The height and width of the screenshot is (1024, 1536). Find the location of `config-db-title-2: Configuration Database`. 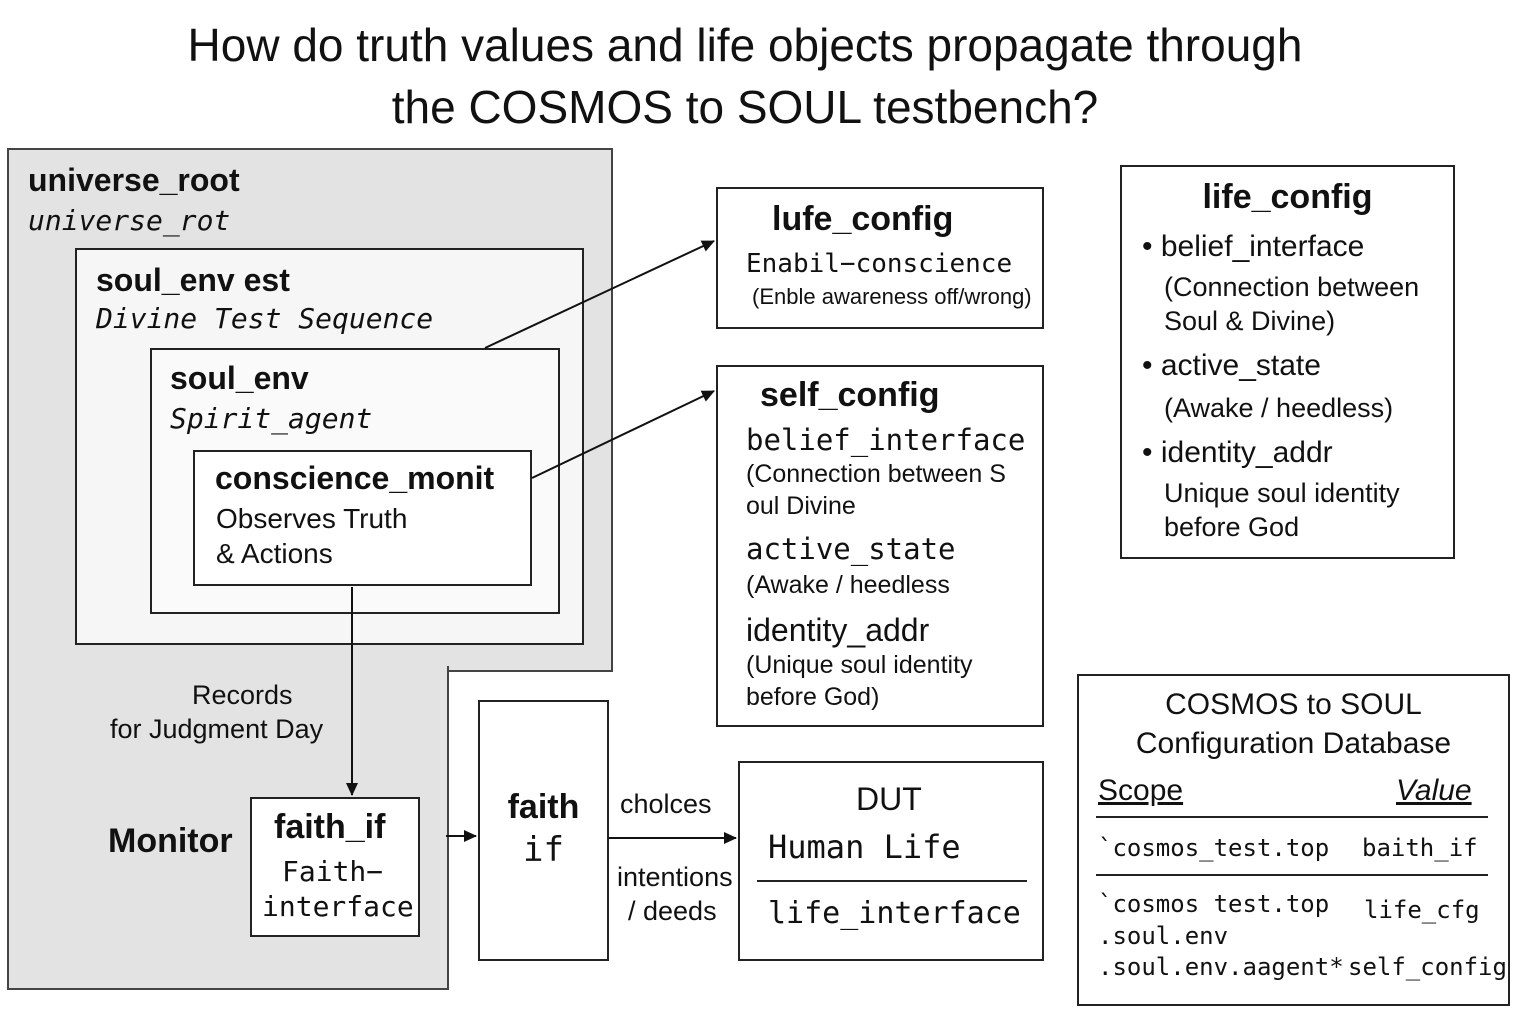

config-db-title-2: Configuration Database is located at coordinates (1293, 743).